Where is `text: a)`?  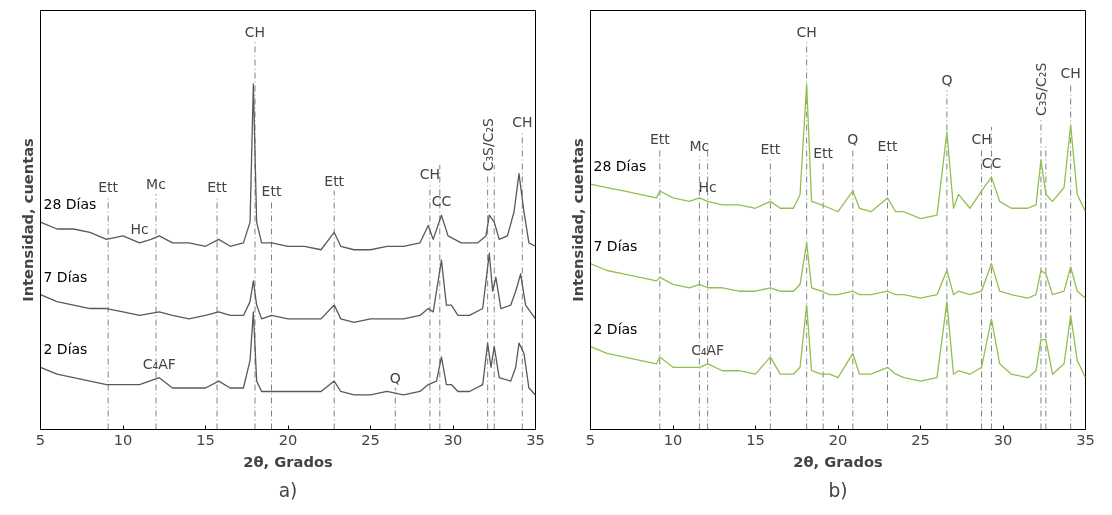
text: a) is located at coordinates (288, 490).